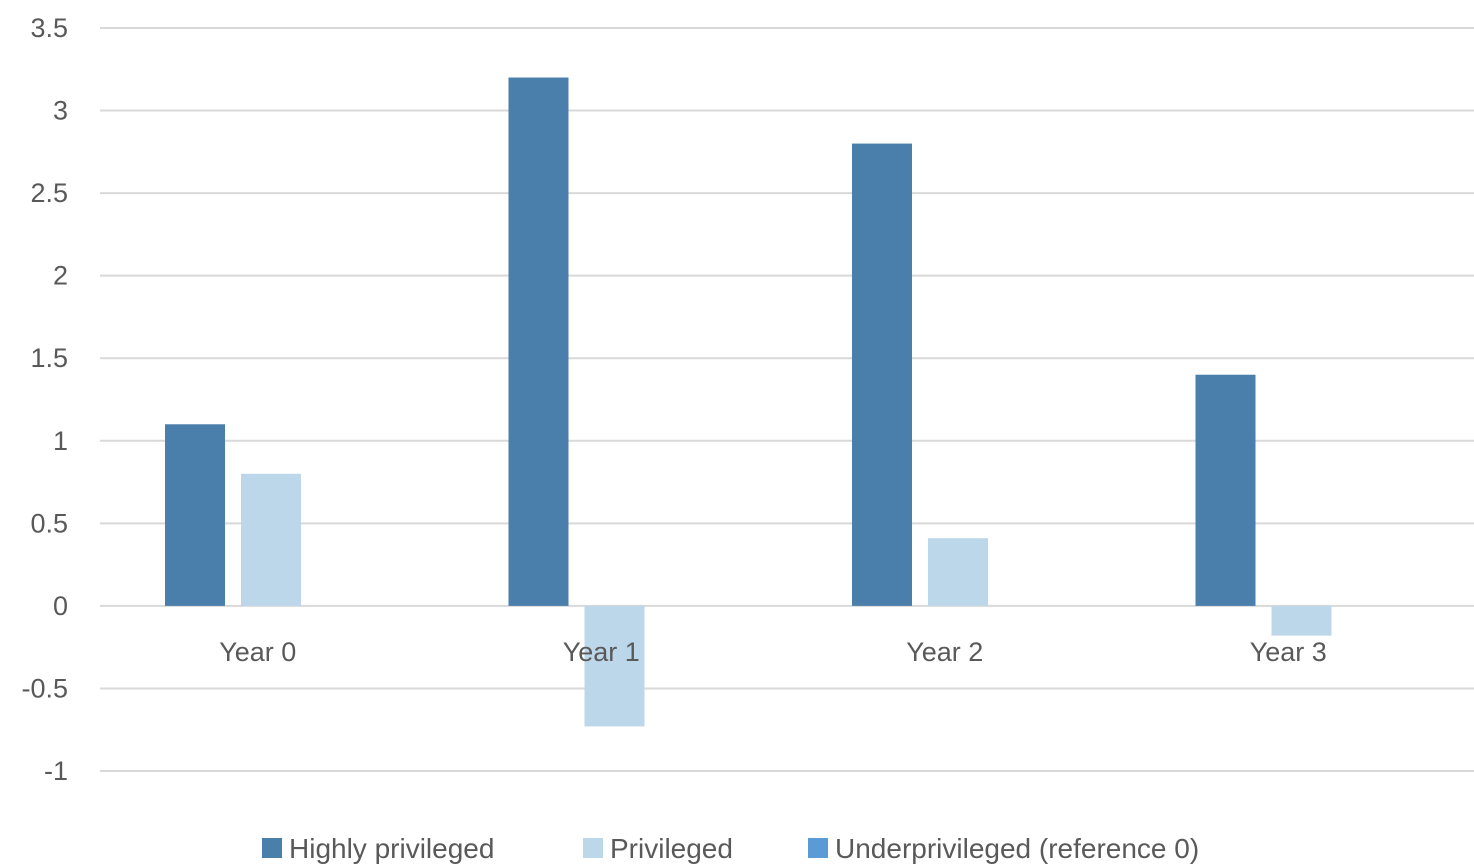 This screenshot has width=1474, height=864. What do you see at coordinates (60, 441) in the screenshot?
I see `y-tick-label: 1` at bounding box center [60, 441].